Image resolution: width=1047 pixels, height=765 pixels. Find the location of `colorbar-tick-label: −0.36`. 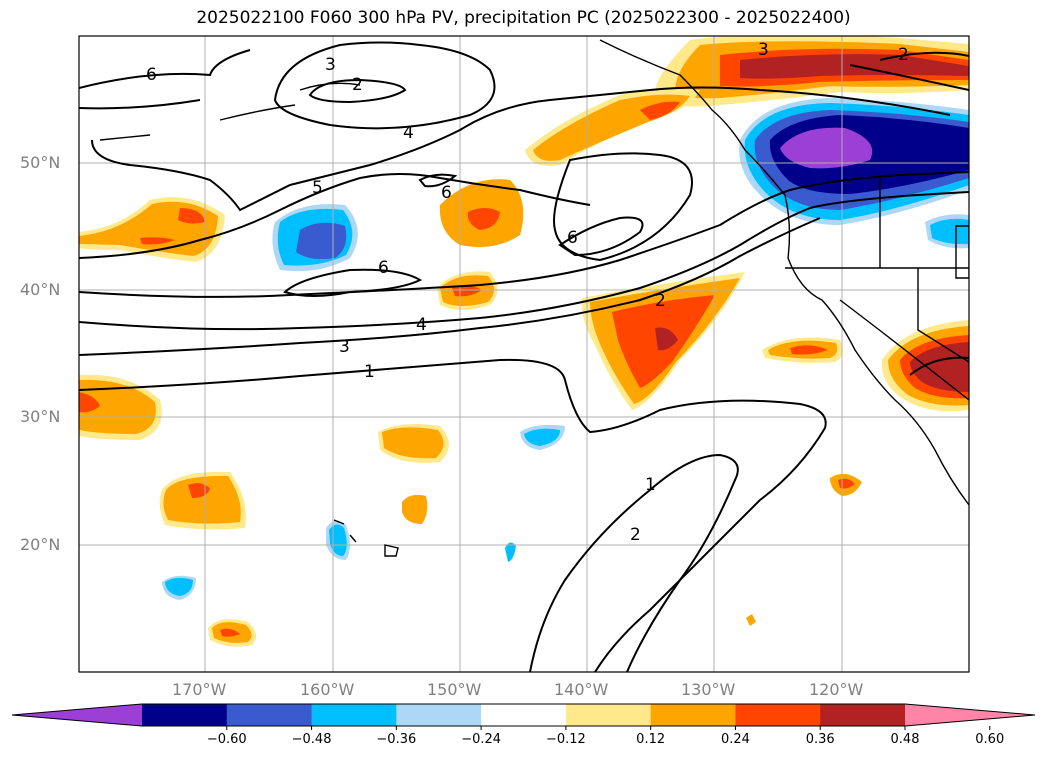

colorbar-tick-label: −0.36 is located at coordinates (396, 739).